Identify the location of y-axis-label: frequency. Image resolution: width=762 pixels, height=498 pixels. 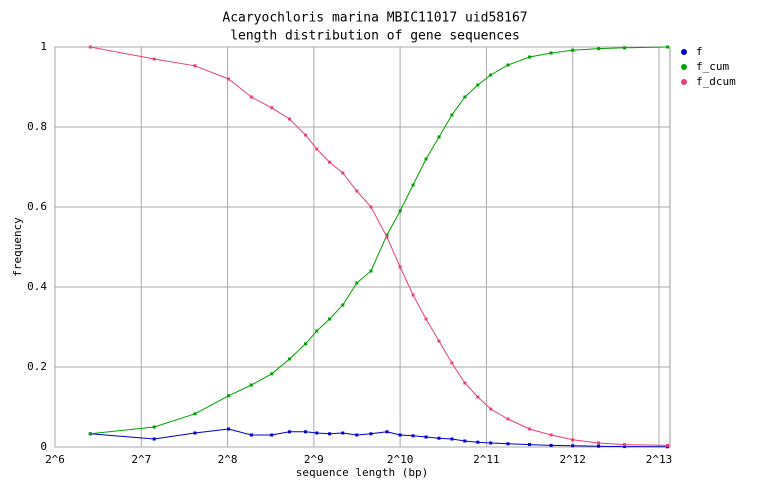
(17, 247).